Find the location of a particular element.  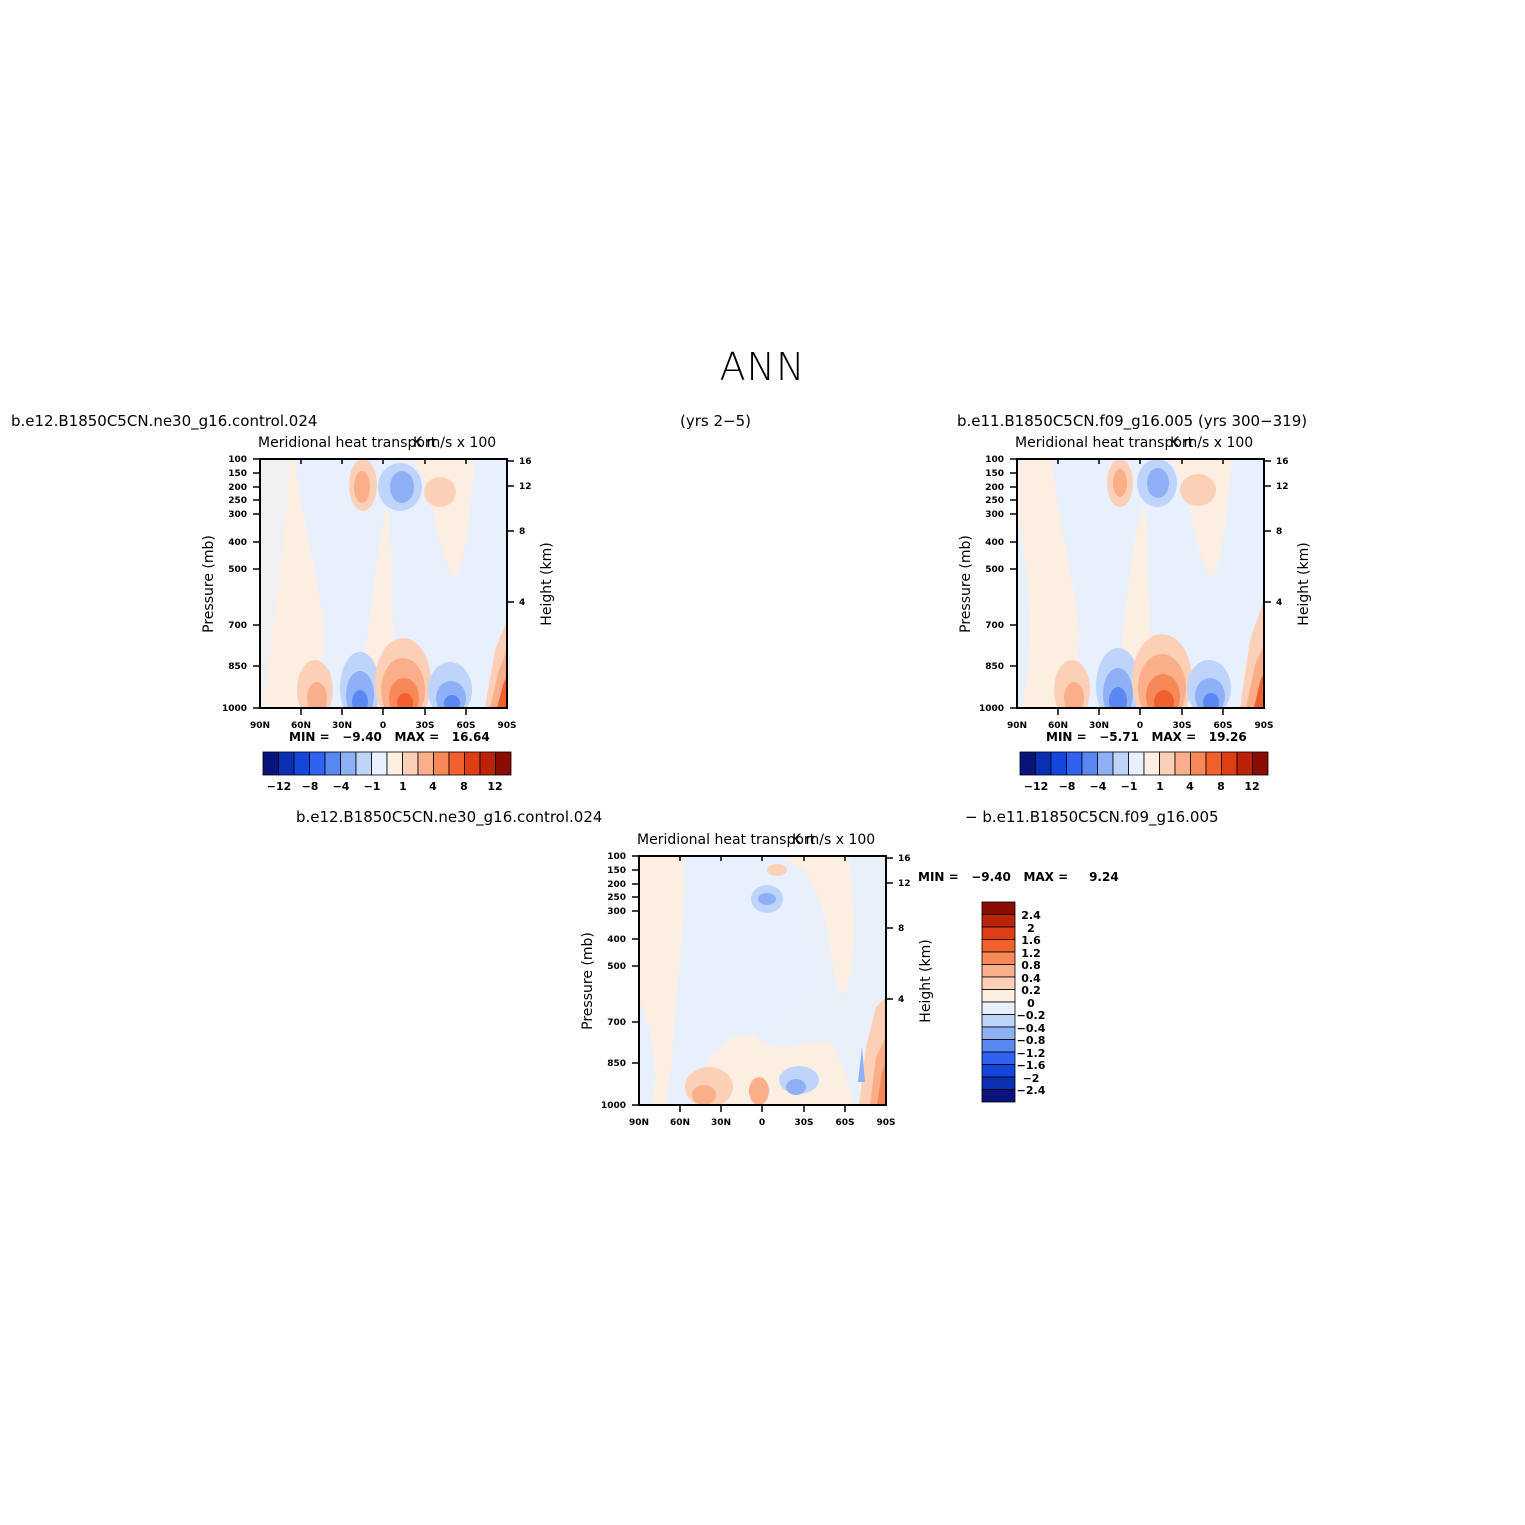

lat-tick: 0 is located at coordinates (762, 1123).